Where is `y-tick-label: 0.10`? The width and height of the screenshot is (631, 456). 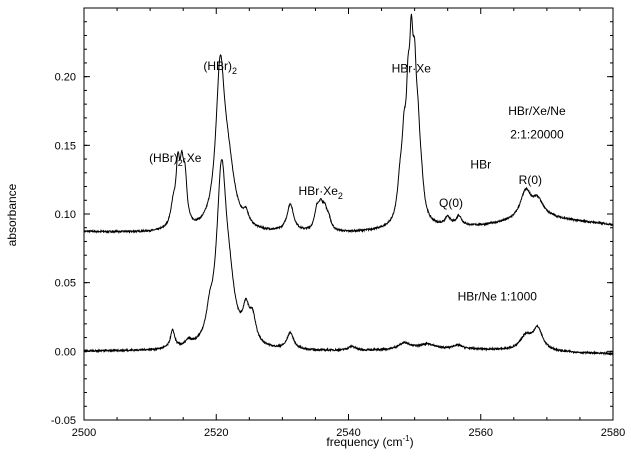
y-tick-label: 0.10 is located at coordinates (65, 215).